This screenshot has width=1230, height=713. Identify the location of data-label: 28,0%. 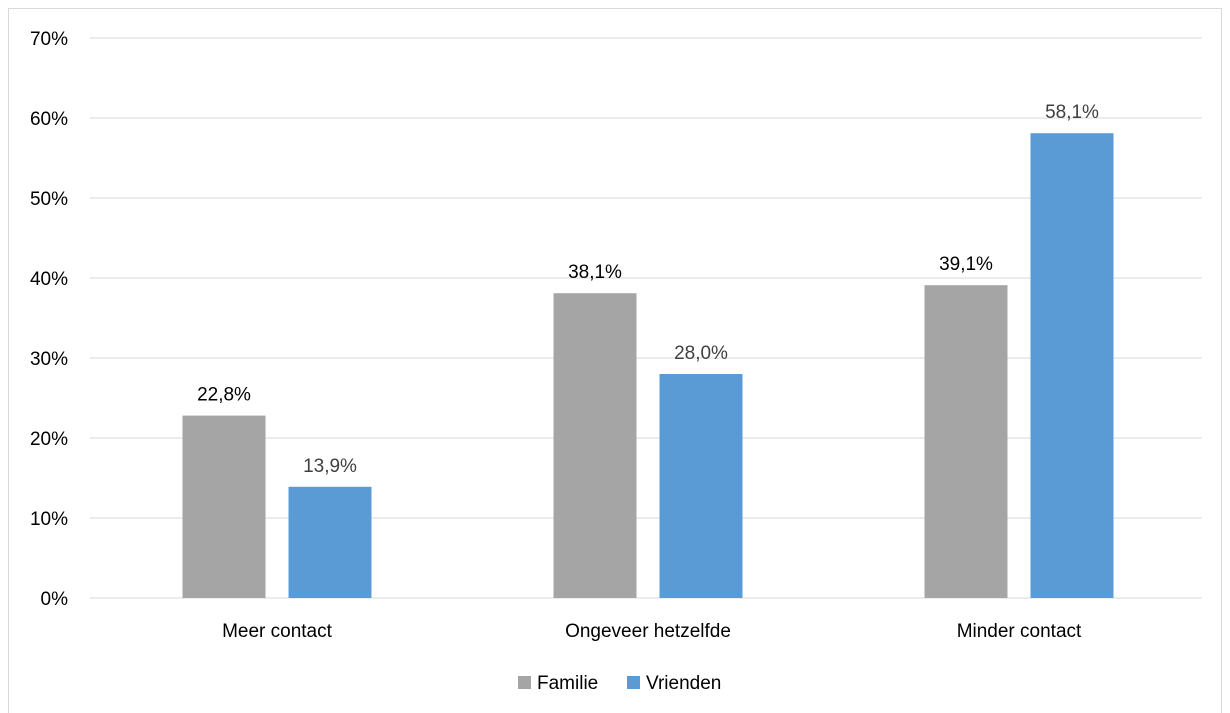
(701, 353).